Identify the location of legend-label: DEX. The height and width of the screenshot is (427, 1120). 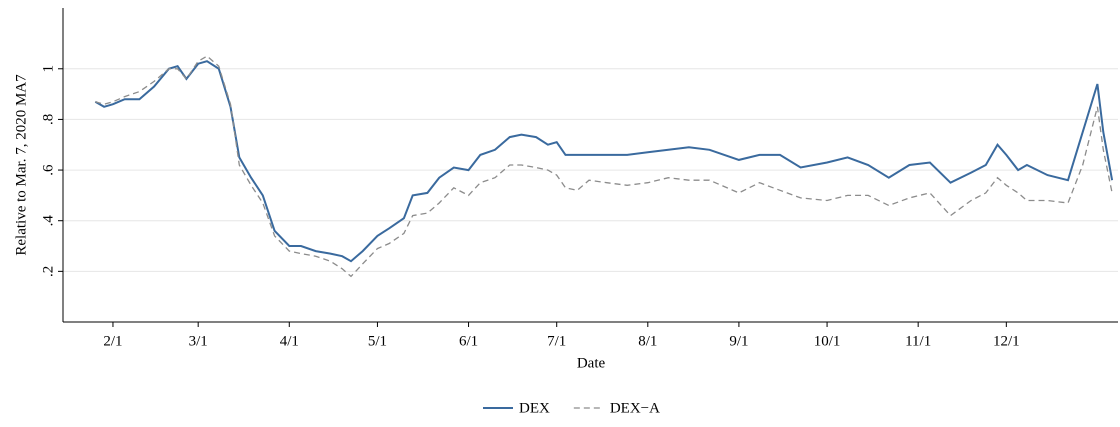
(534, 408).